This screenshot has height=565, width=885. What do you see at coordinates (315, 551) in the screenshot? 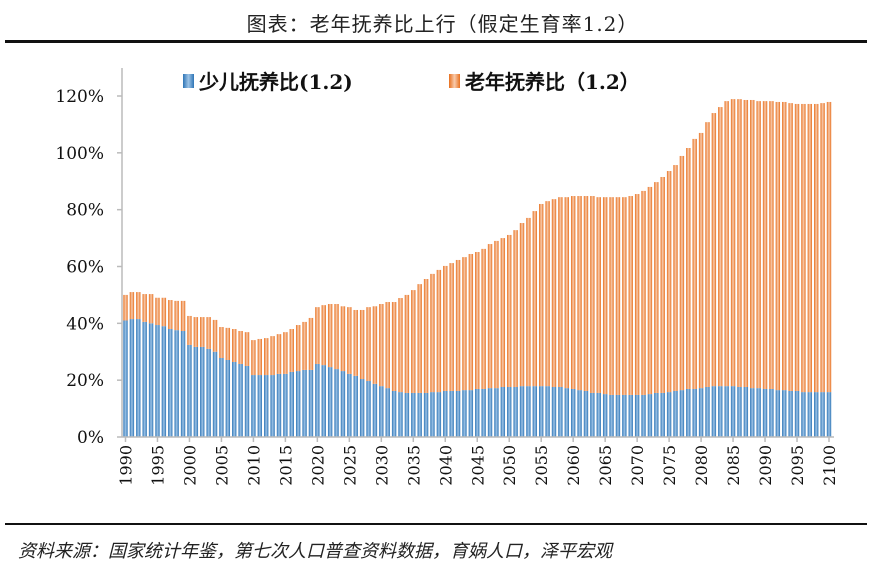
I see `source-note: 资料来源：国家统计年鉴，第七次人口普查资料数据，育娲人口，泽平宏观` at bounding box center [315, 551].